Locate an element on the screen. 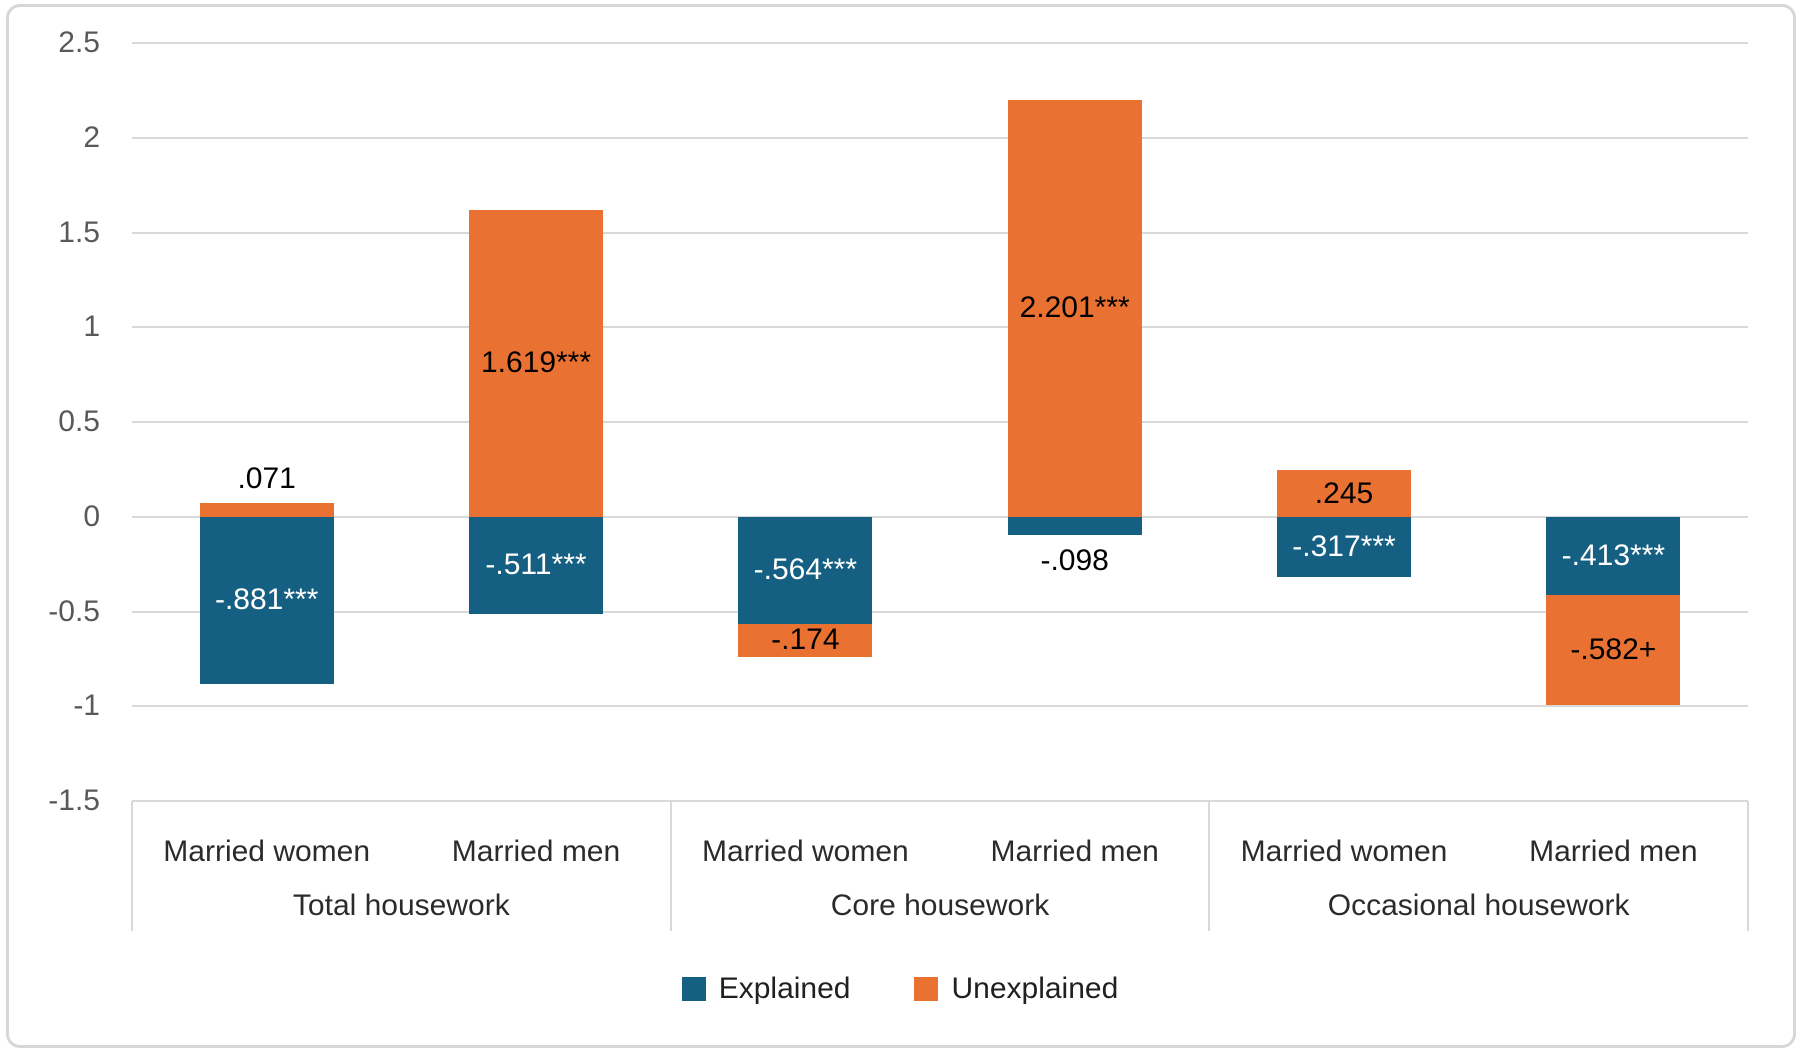 The width and height of the screenshot is (1800, 1054). data-label: -.582+ is located at coordinates (1613, 650).